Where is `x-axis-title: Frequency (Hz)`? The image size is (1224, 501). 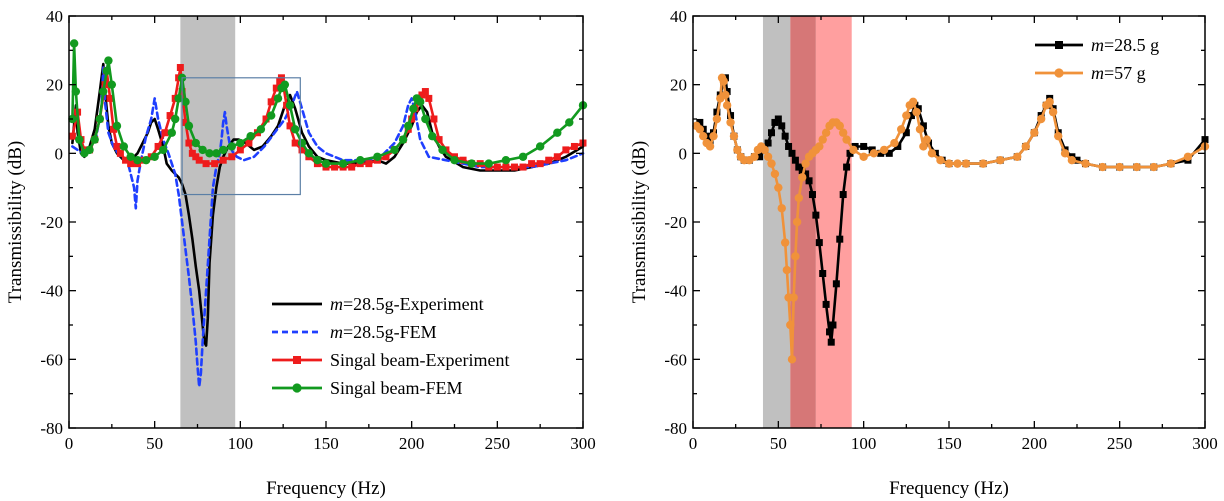
x-axis-title: Frequency (Hz) is located at coordinates (326, 488).